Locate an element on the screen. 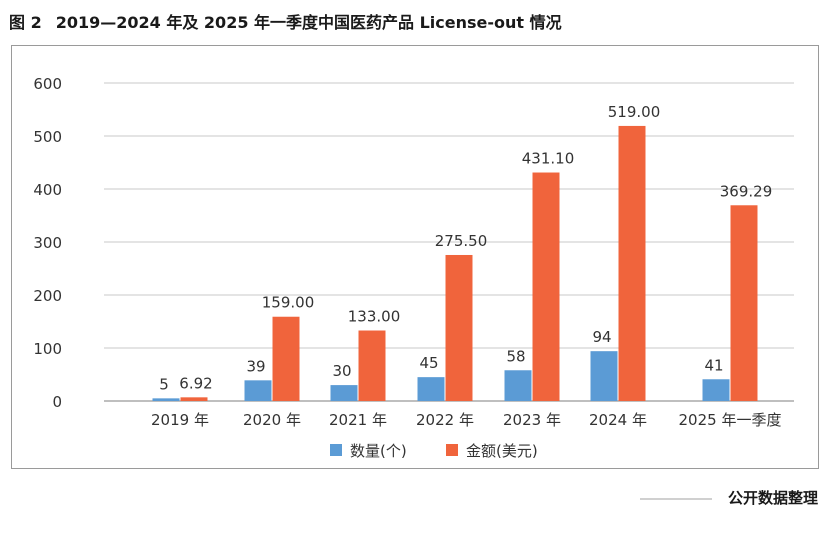 The width and height of the screenshot is (834, 533). data-label: 133.00 is located at coordinates (374, 317).